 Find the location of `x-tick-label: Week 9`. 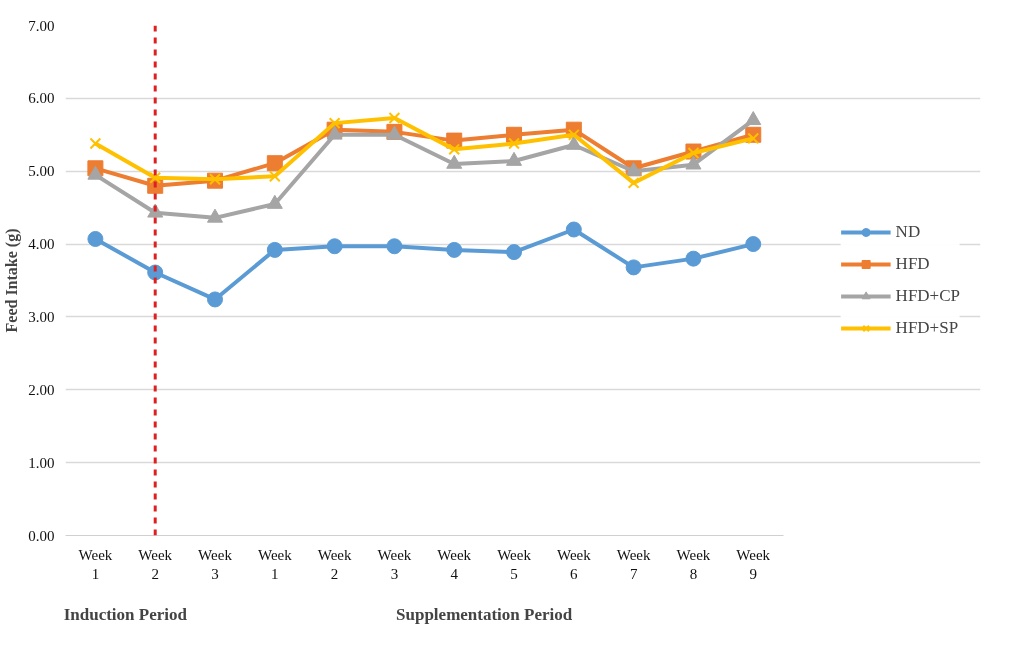

x-tick-label: Week 9 is located at coordinates (753, 564).